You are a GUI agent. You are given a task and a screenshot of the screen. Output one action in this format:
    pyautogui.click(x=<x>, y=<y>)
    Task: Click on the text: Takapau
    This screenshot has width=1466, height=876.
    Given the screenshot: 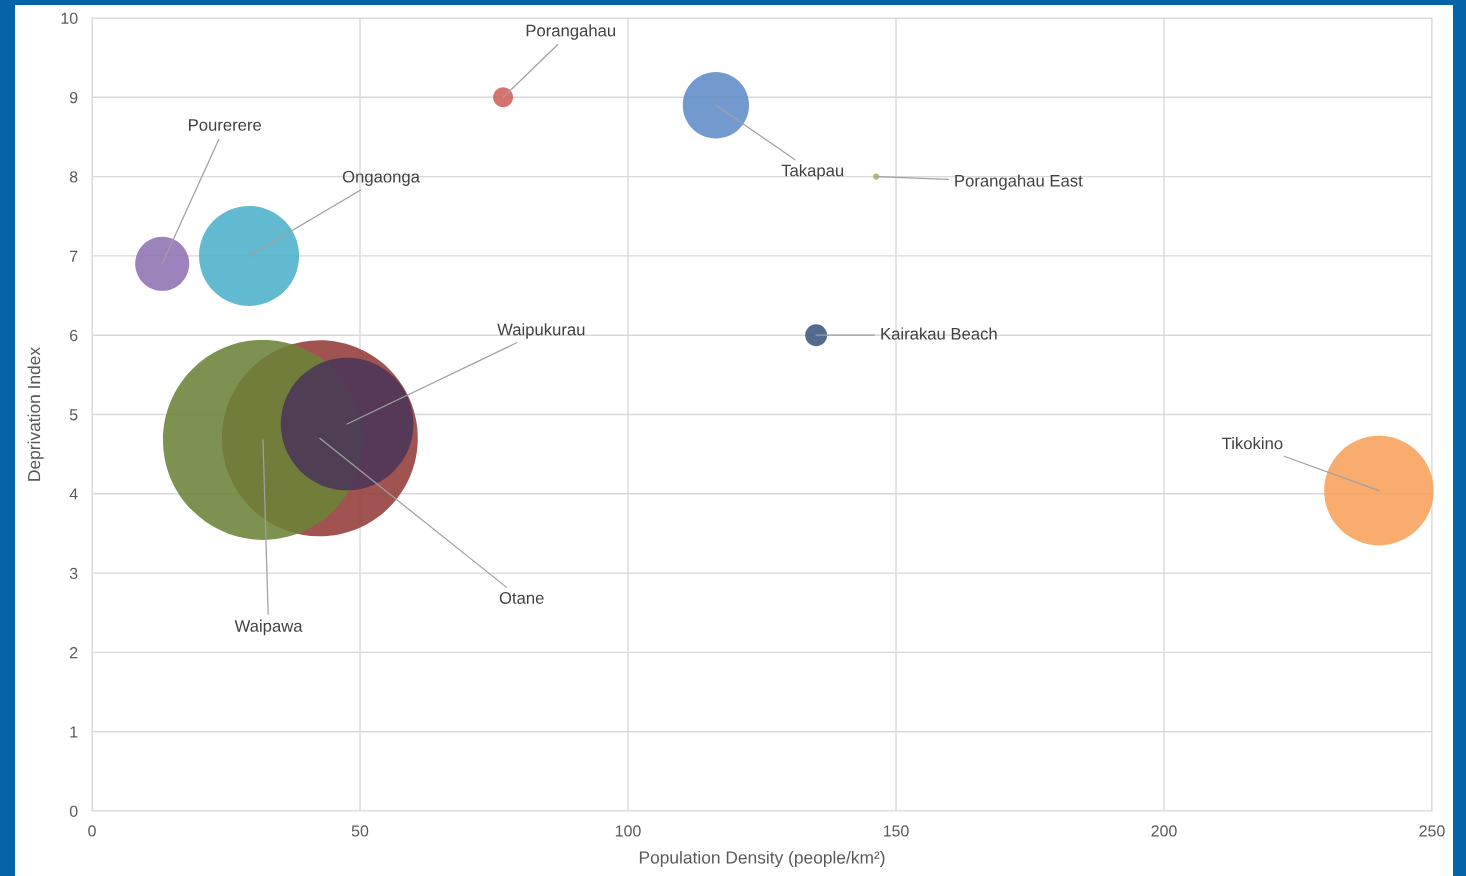 What is the action you would take?
    pyautogui.click(x=812, y=172)
    